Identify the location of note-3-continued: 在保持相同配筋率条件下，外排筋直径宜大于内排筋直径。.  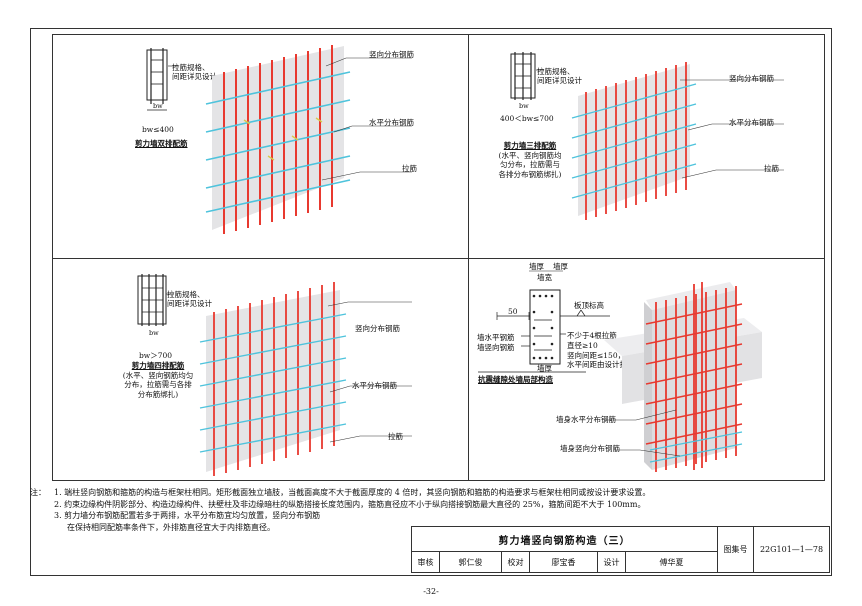
(171, 527).